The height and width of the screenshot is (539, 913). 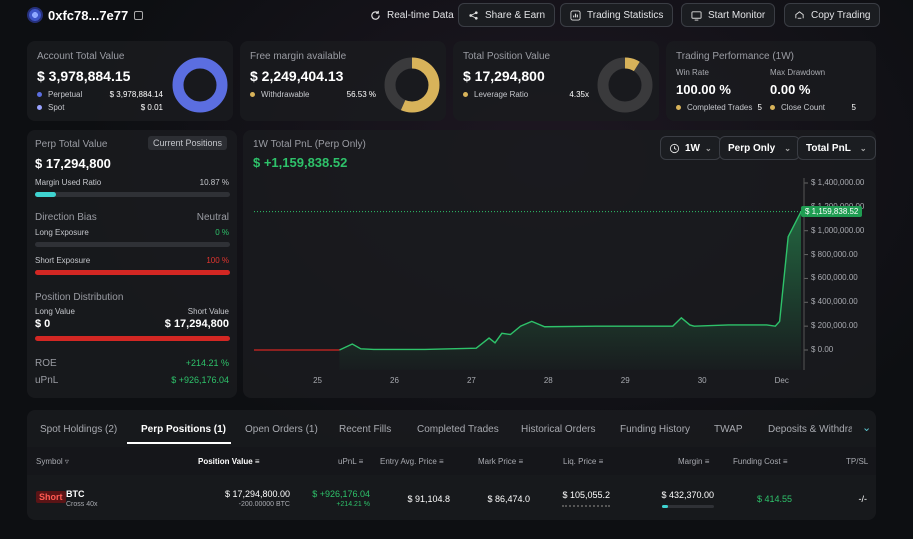 I want to click on x-tick-label: Dec, so click(x=781, y=380).